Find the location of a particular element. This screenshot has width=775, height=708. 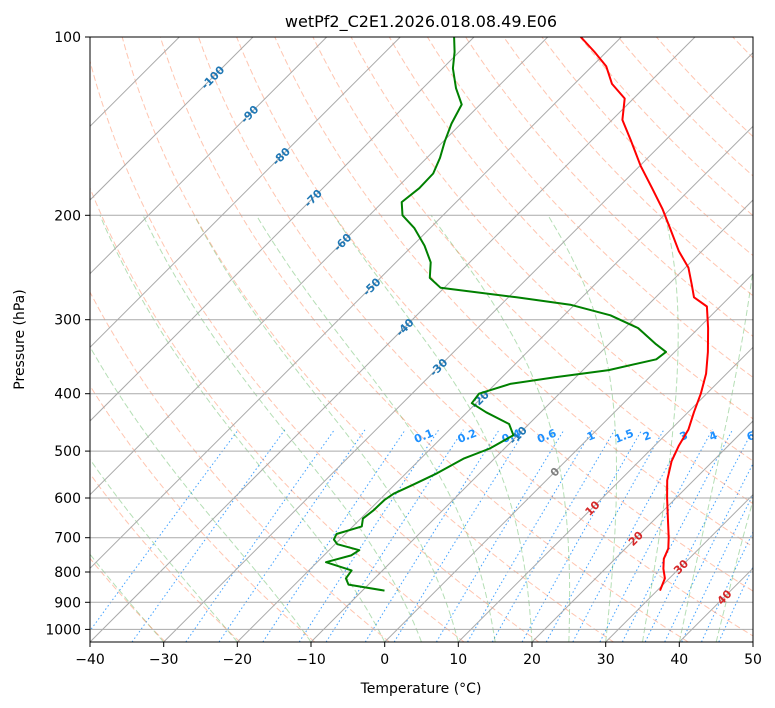

y-tick-label: 500 is located at coordinates (67, 452).